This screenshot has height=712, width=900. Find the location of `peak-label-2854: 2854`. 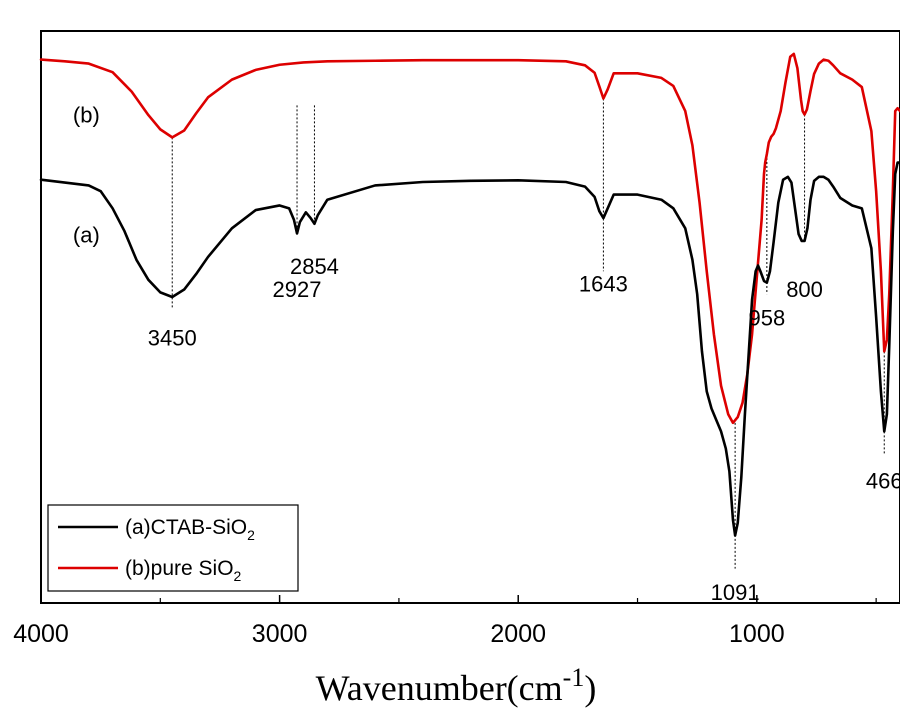

peak-label-2854: 2854 is located at coordinates (314, 266).